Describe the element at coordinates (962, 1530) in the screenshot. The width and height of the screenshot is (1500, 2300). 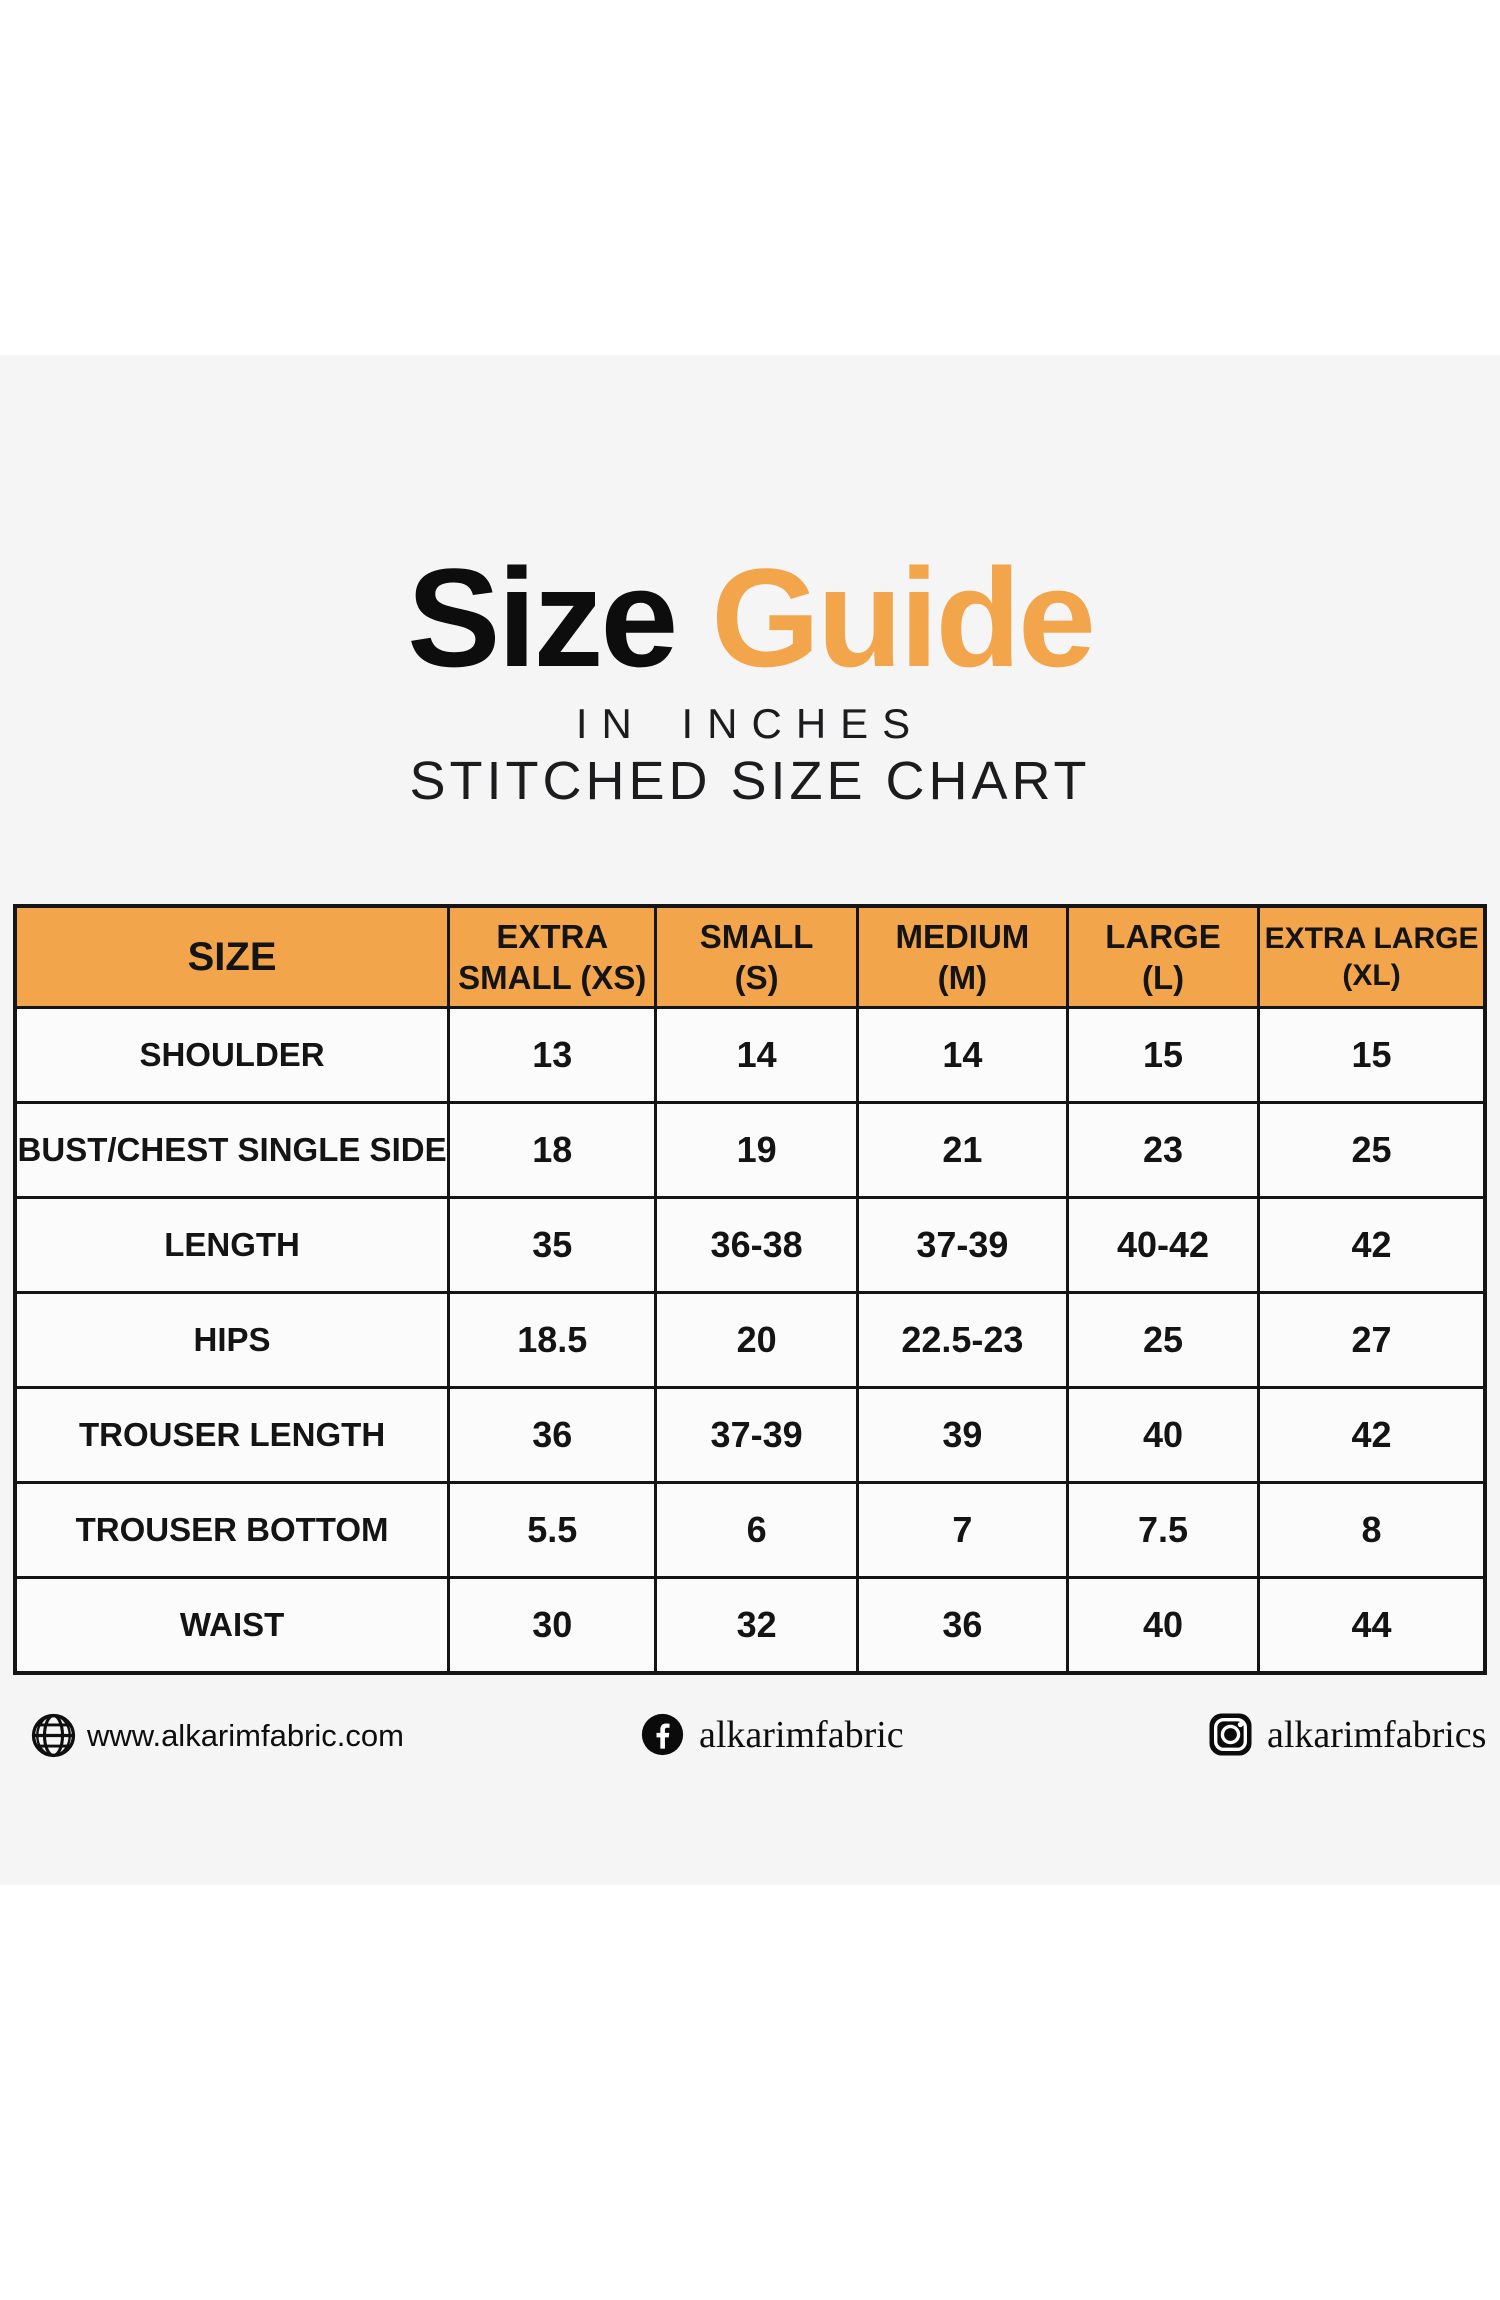
I see `size-value: 7` at that location.